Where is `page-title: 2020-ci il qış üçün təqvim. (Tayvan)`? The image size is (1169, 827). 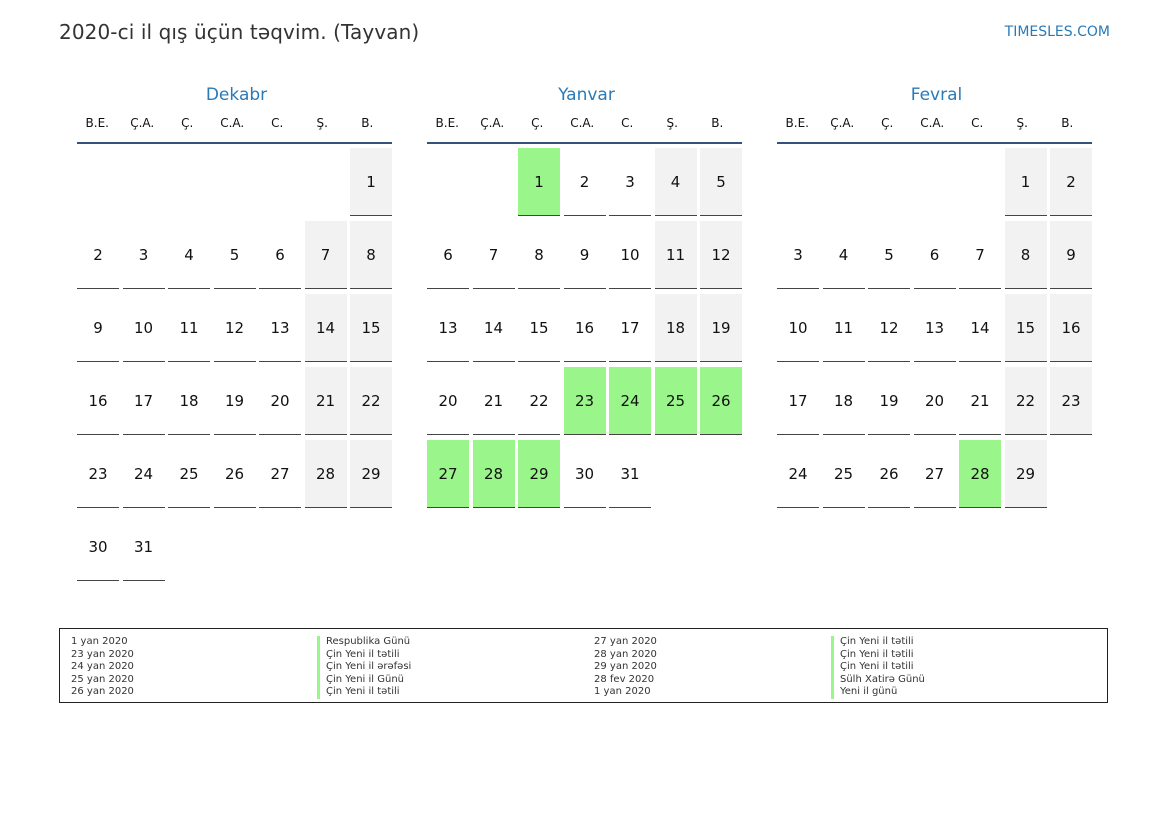 page-title: 2020-ci il qış üçün təqvim. (Tayvan) is located at coordinates (239, 32).